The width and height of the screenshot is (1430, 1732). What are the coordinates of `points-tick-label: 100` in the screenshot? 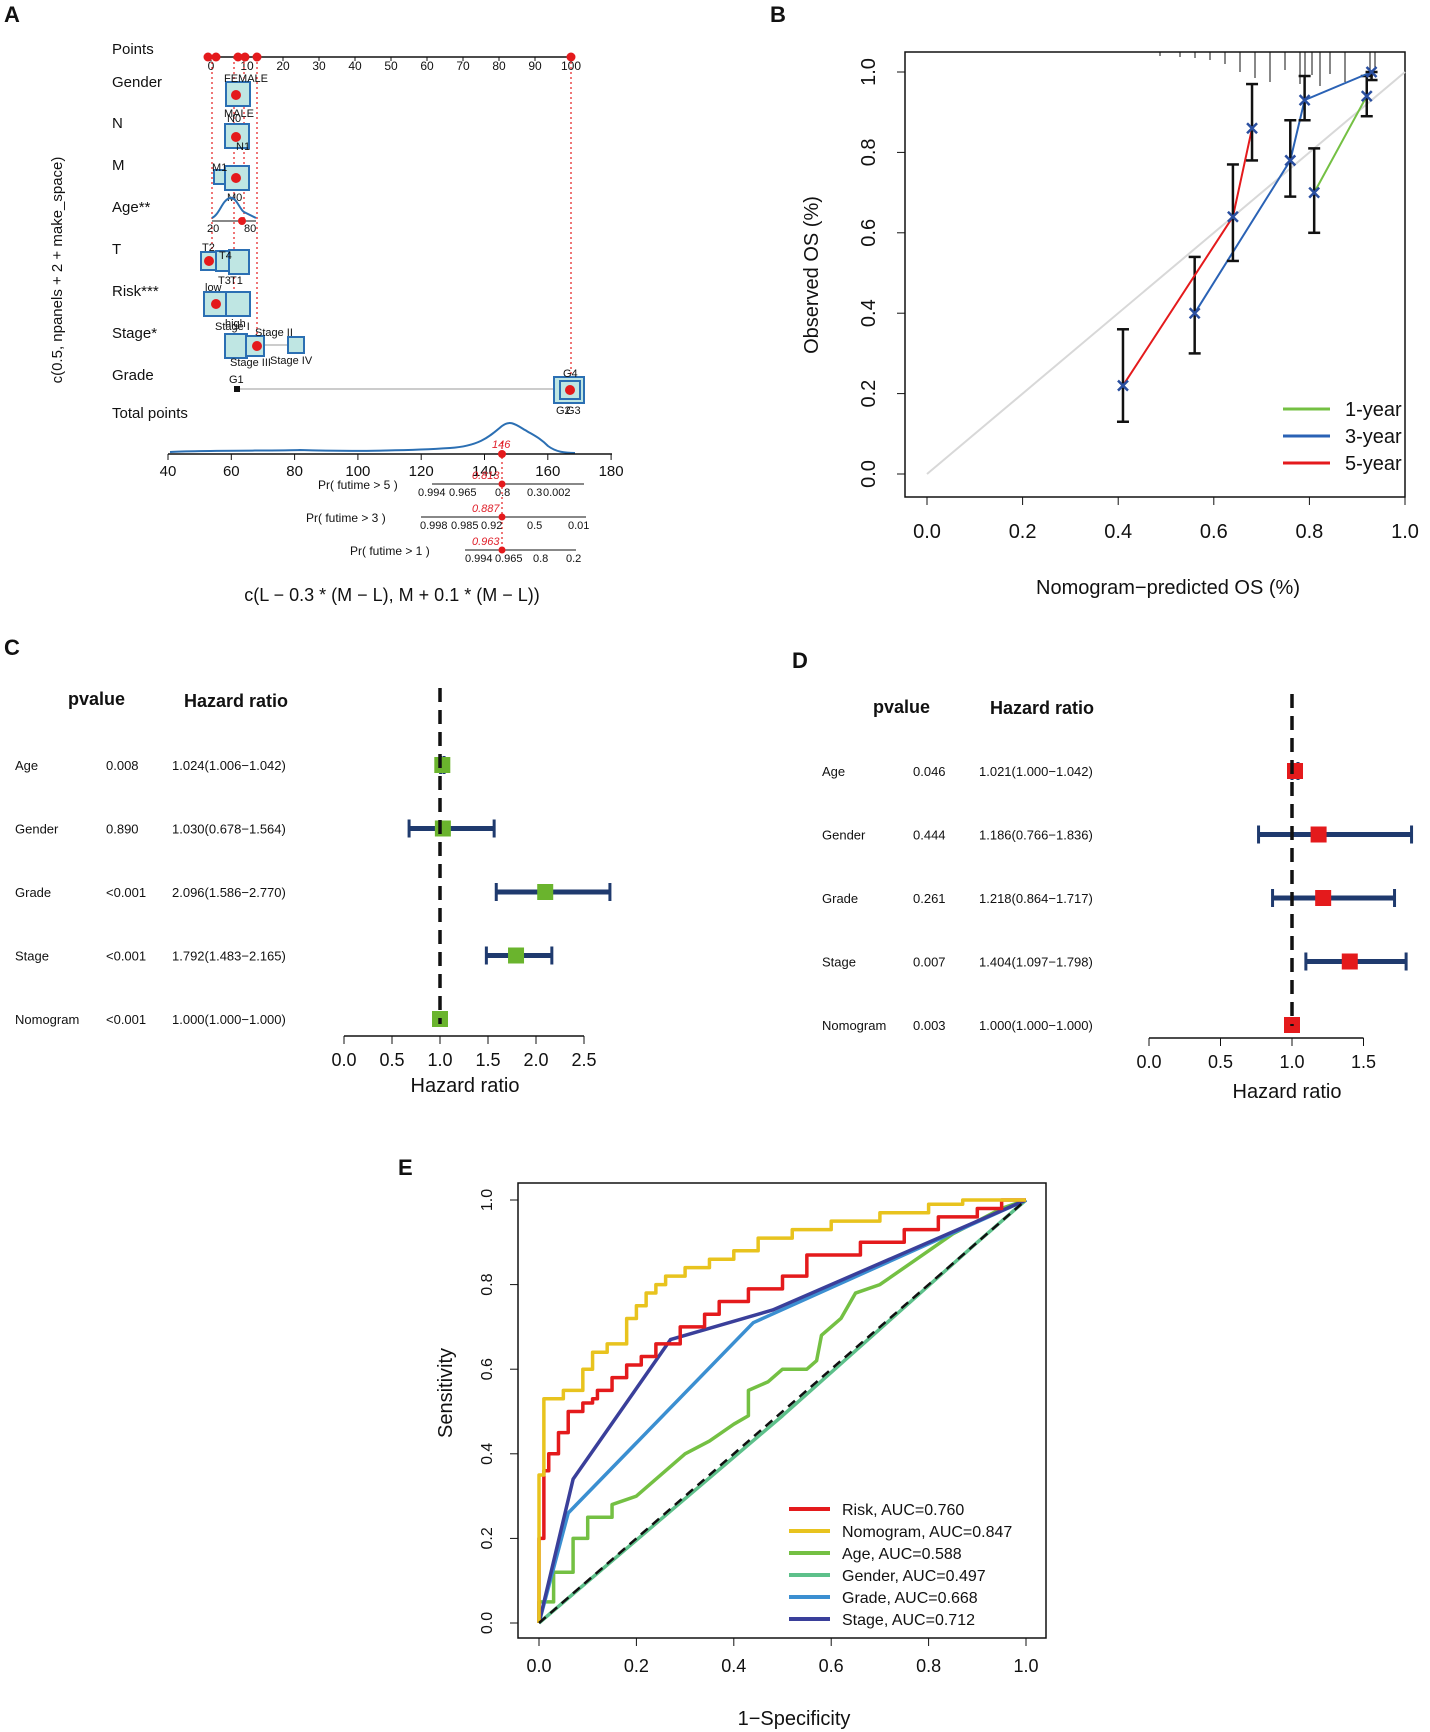 It's located at (571, 66).